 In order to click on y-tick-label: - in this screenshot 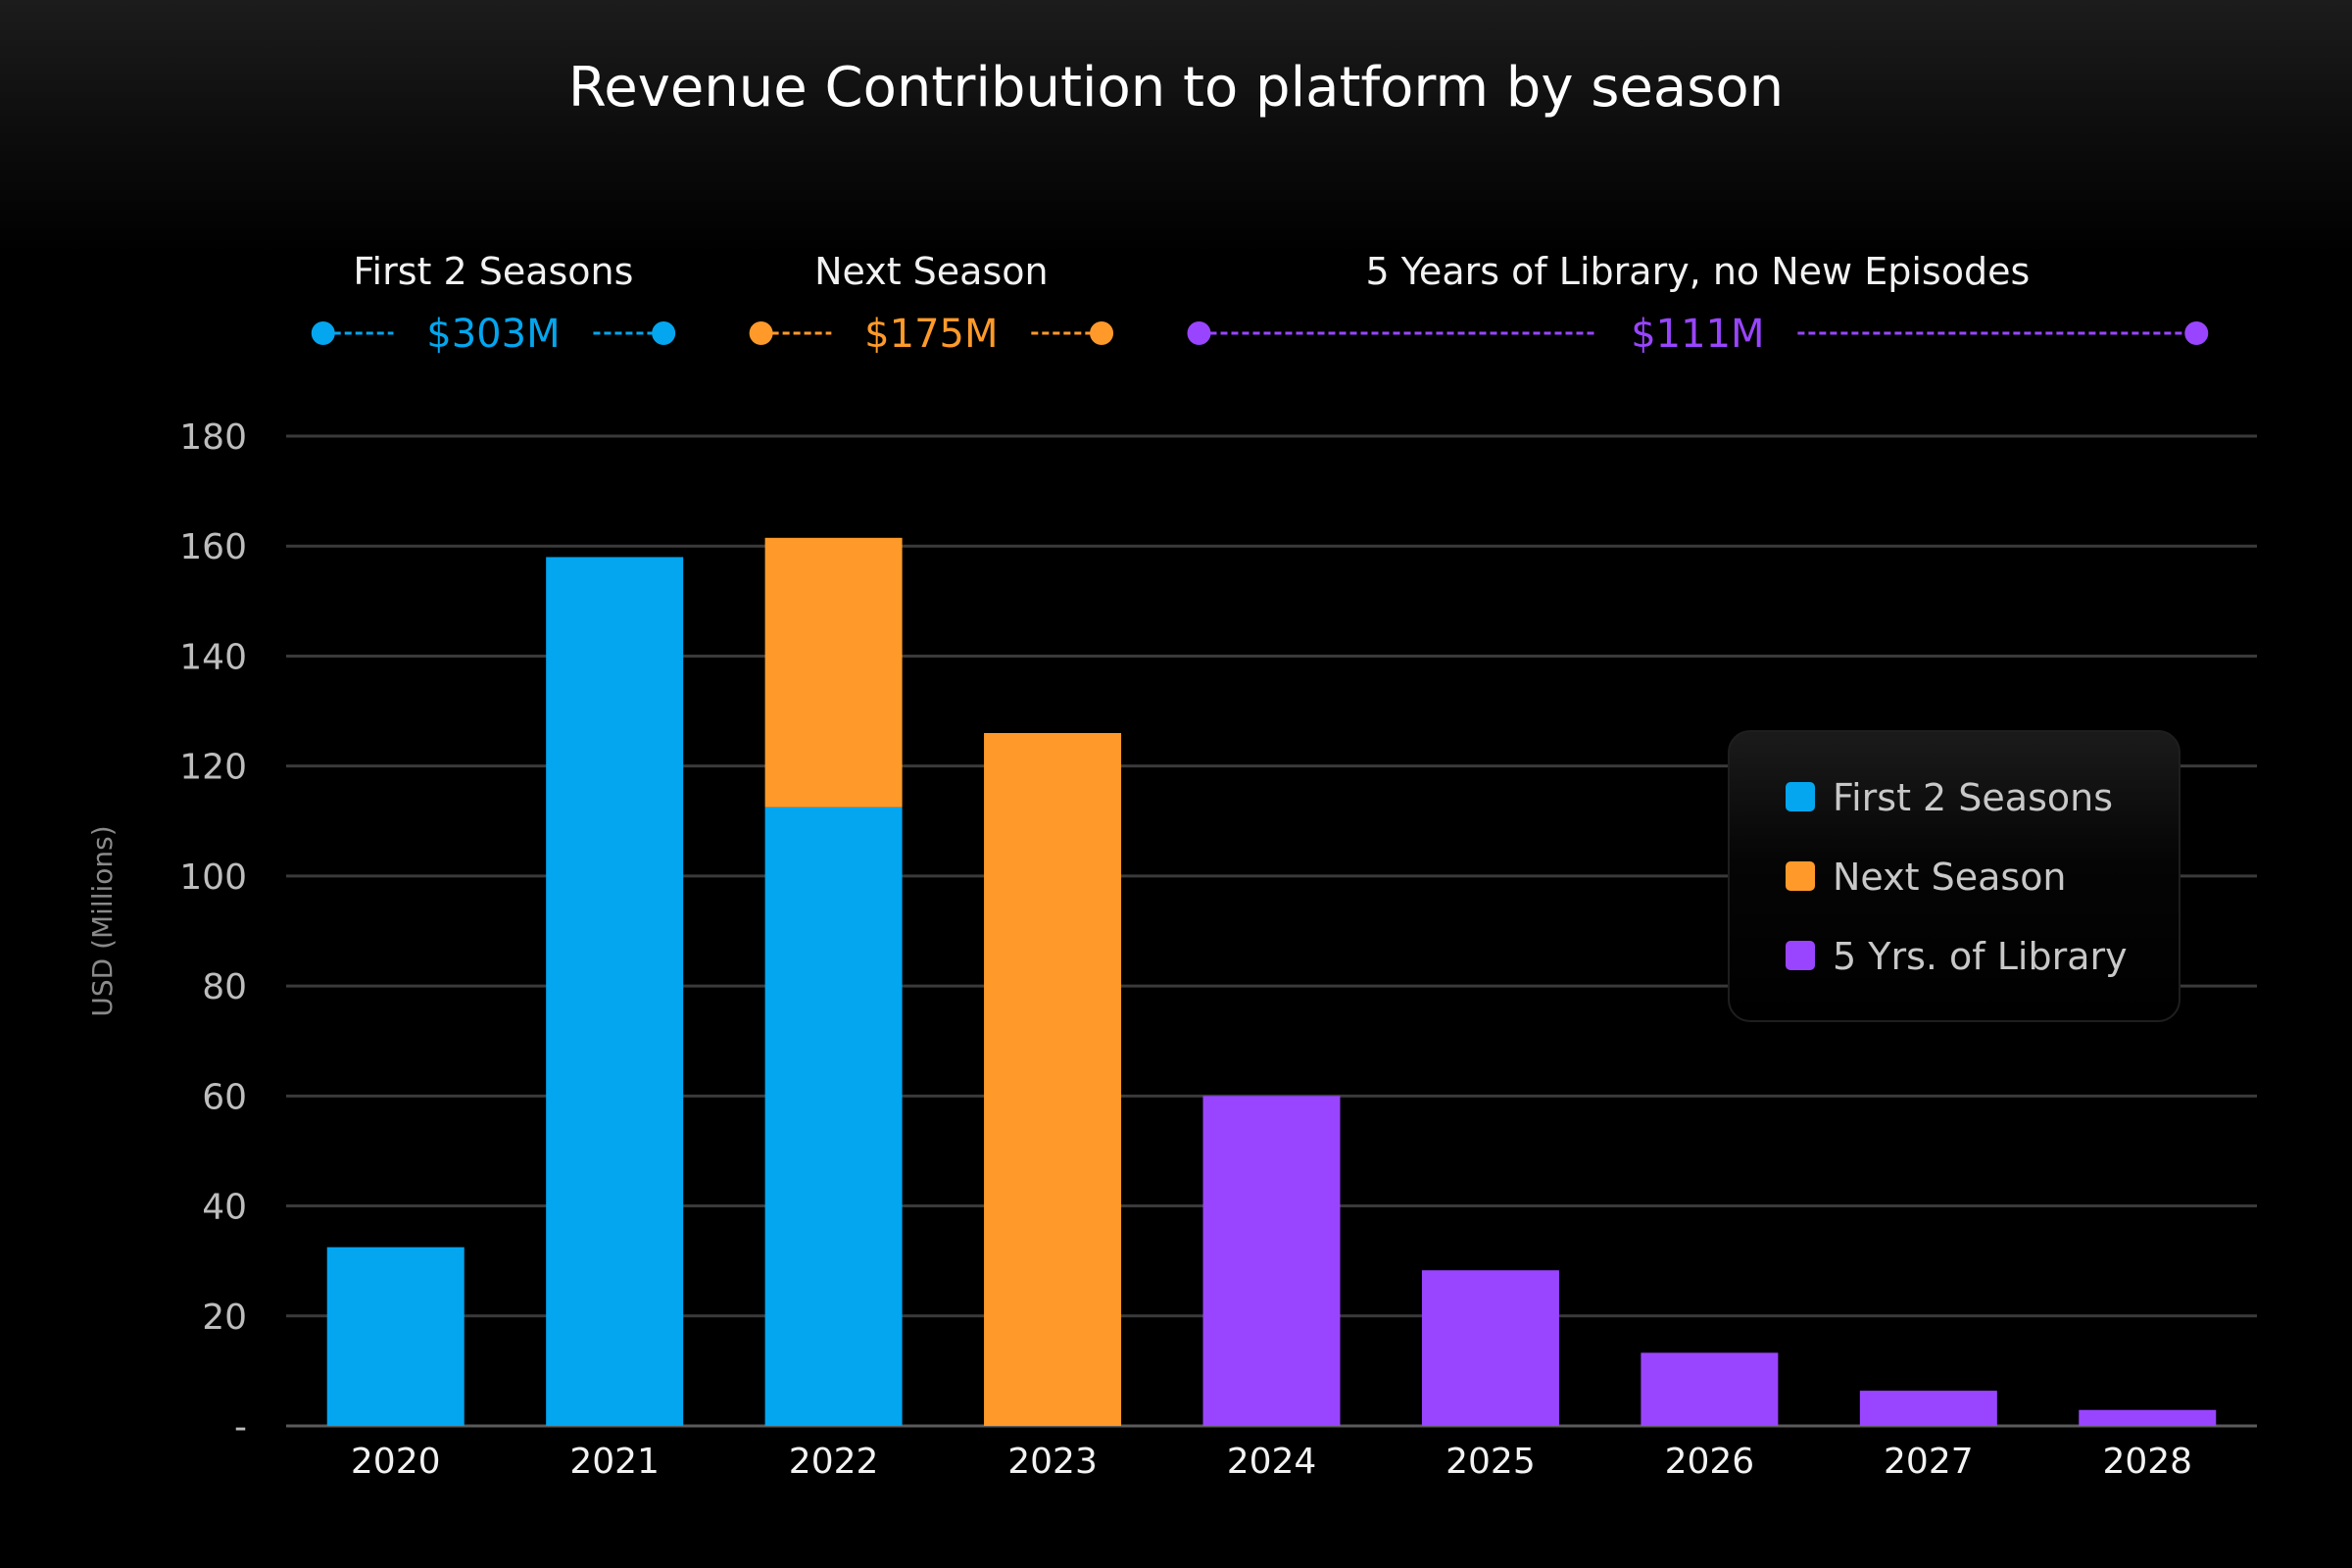, I will do `click(240, 1427)`.